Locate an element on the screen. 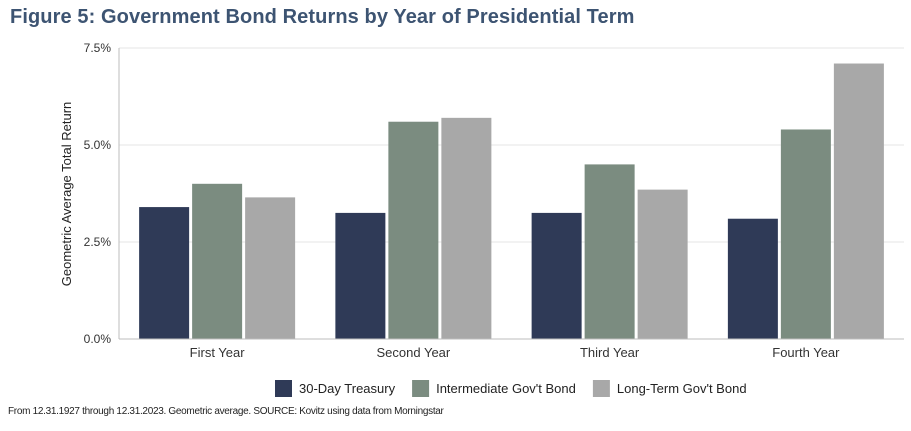  x-category-label: Second Year is located at coordinates (414, 352).